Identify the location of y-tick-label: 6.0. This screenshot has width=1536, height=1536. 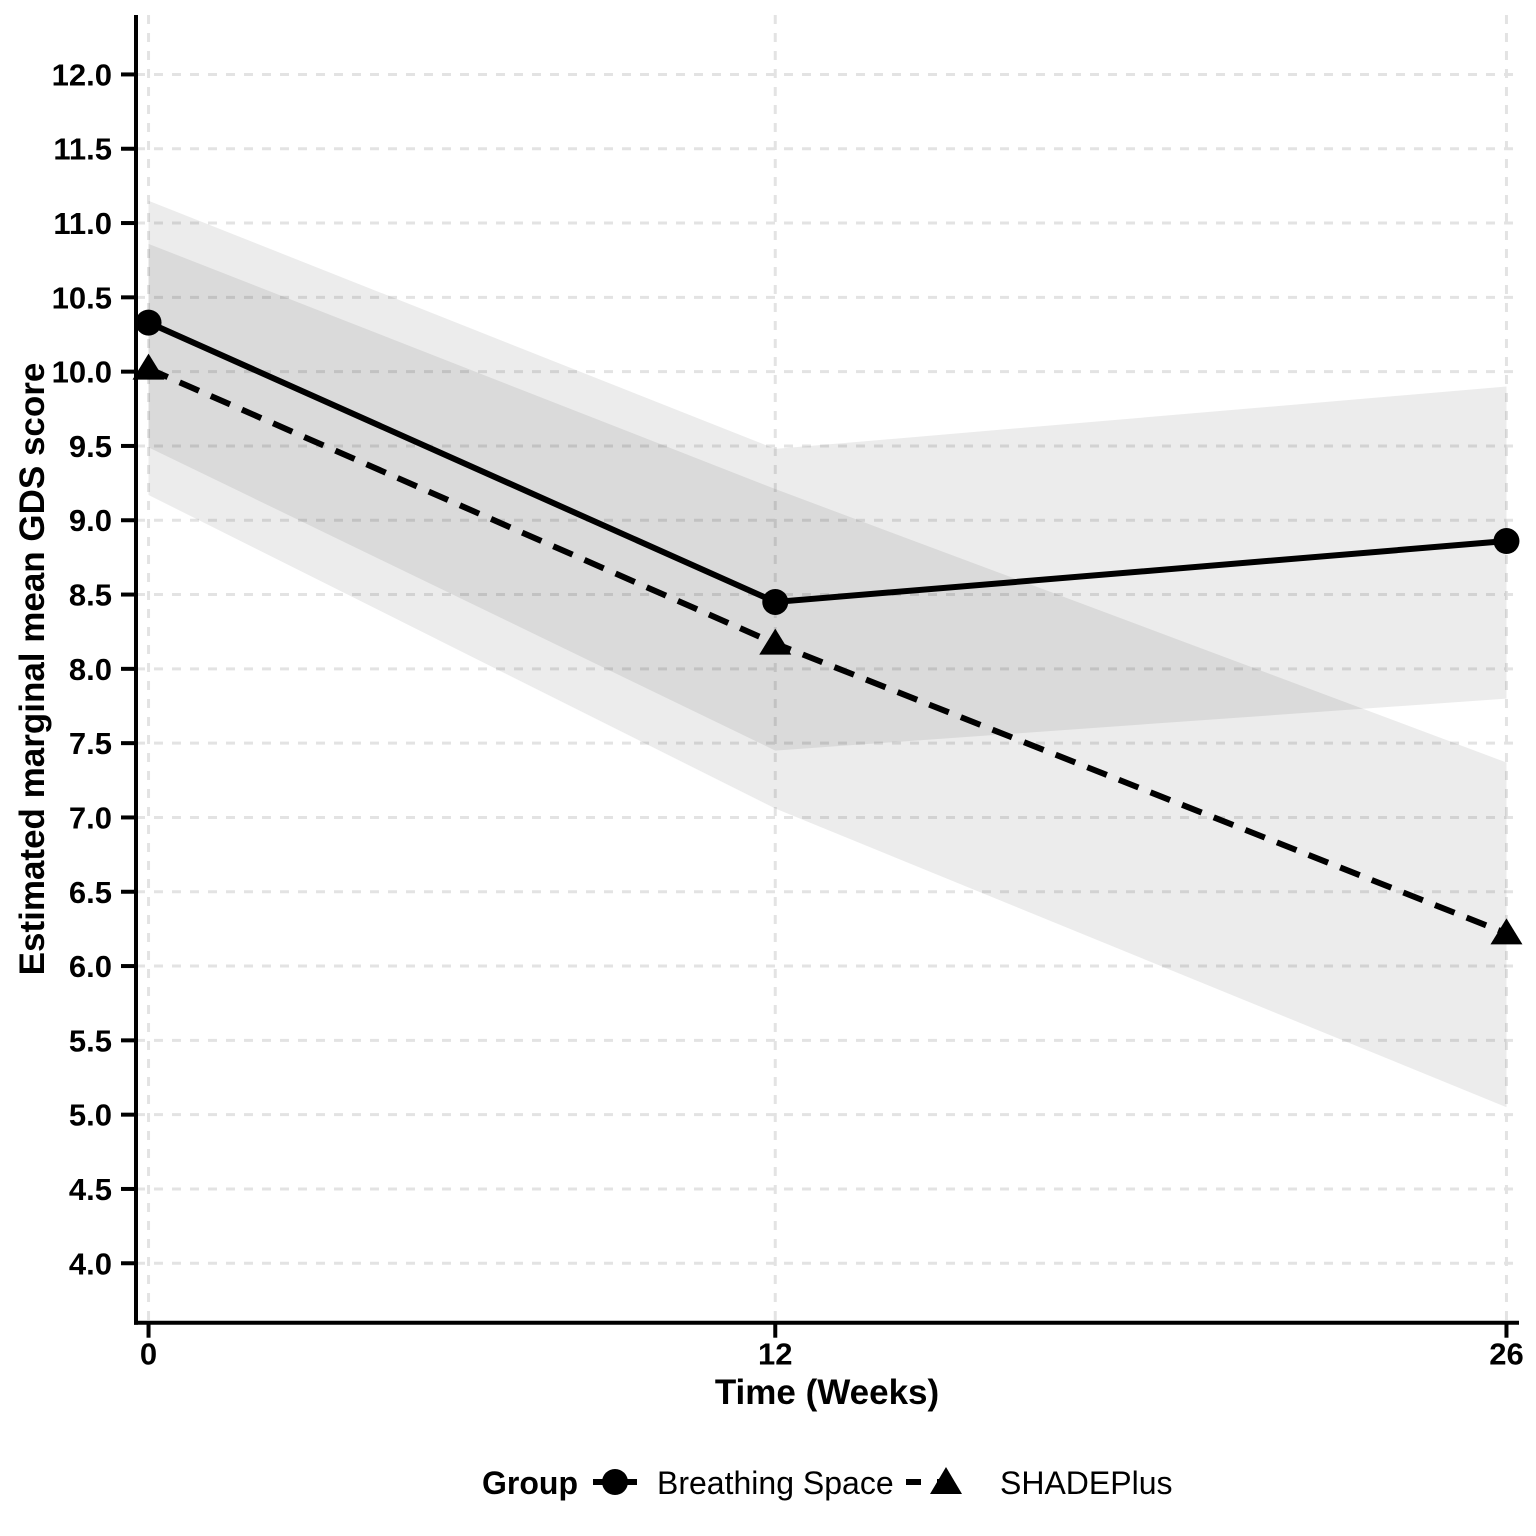
(90, 966).